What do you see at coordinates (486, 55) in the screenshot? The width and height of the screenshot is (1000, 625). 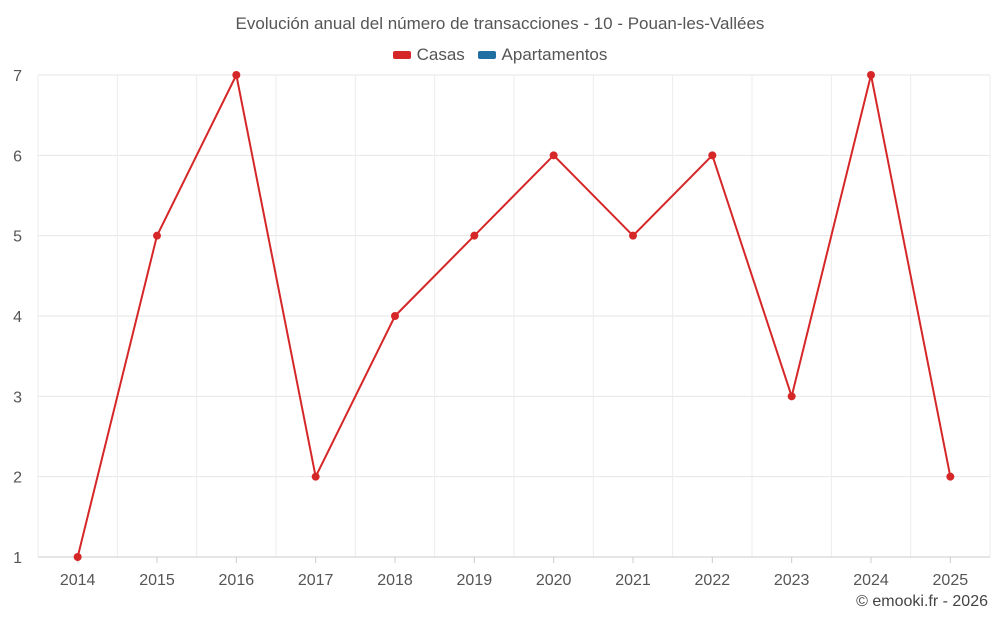 I see `legend-swatch-apartamentos` at bounding box center [486, 55].